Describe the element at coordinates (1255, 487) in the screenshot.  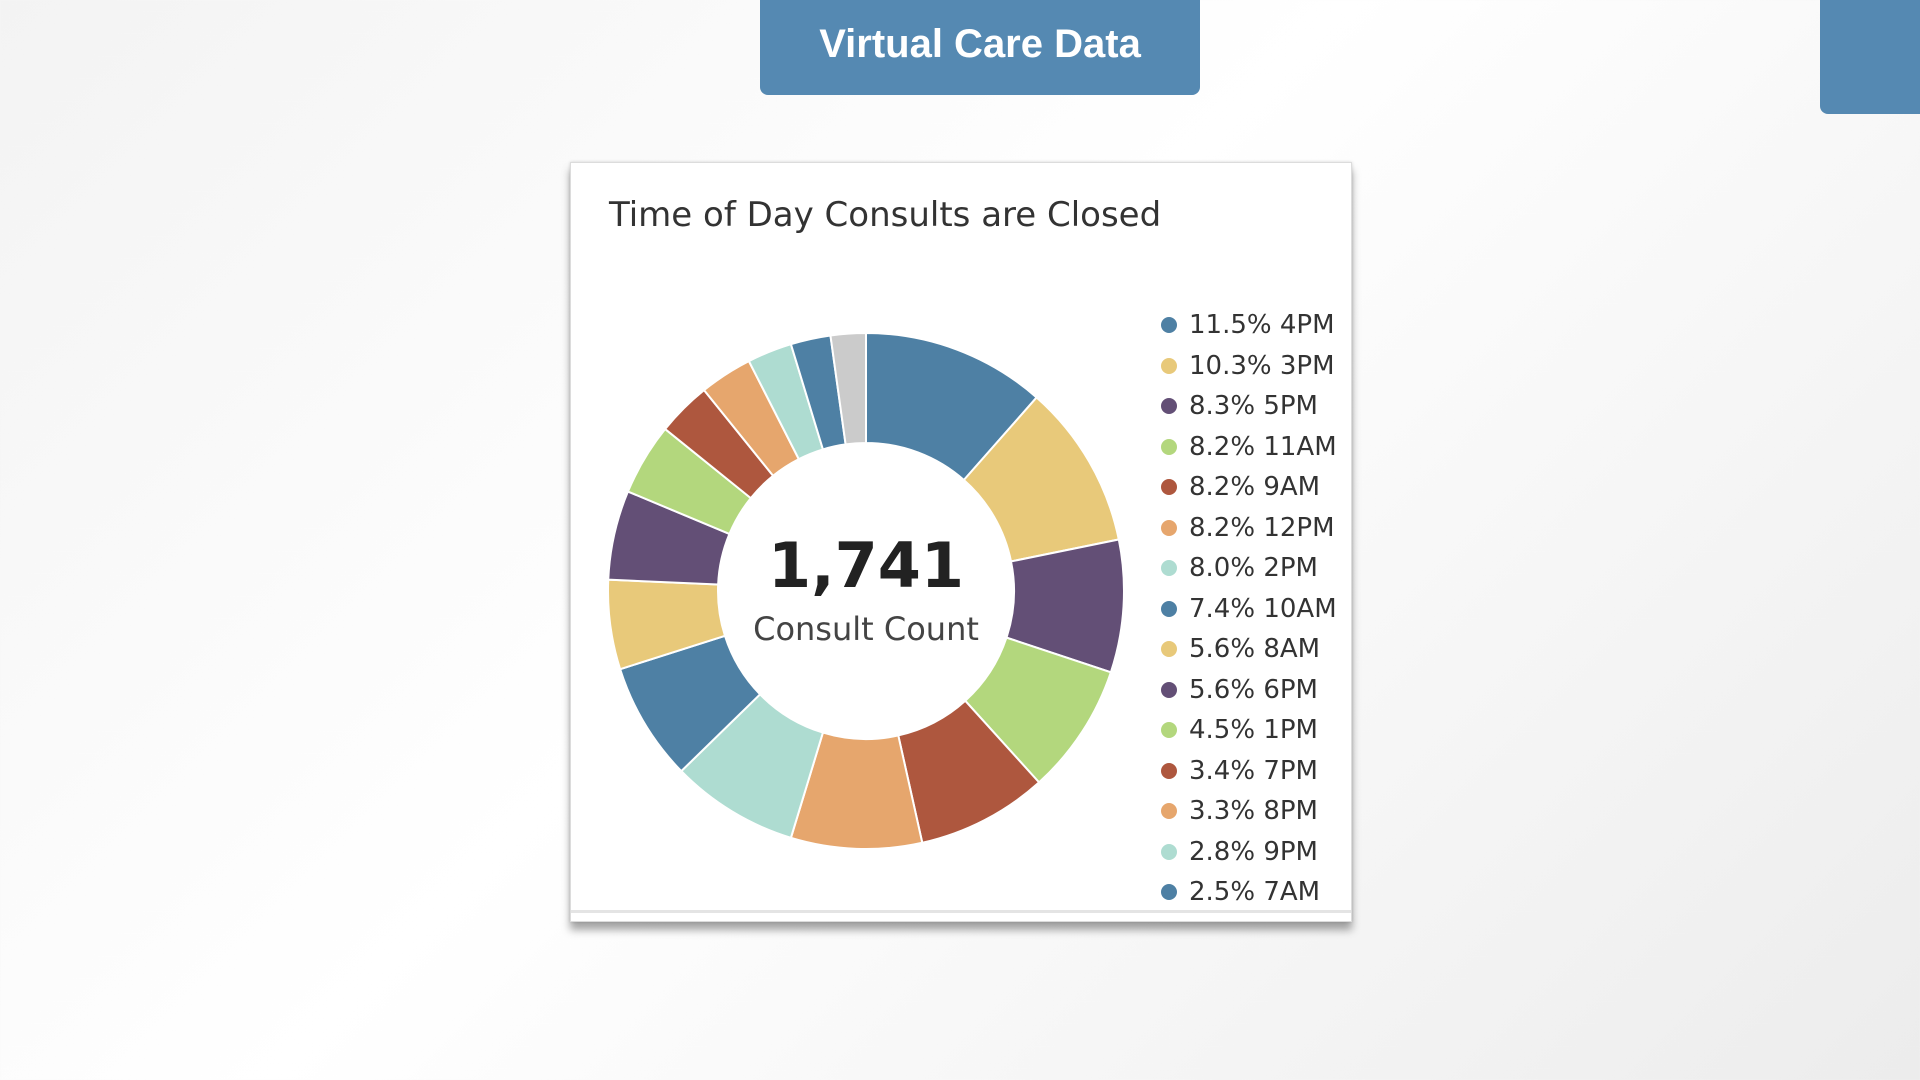
I see `legend-label: 8.2% 9AM` at that location.